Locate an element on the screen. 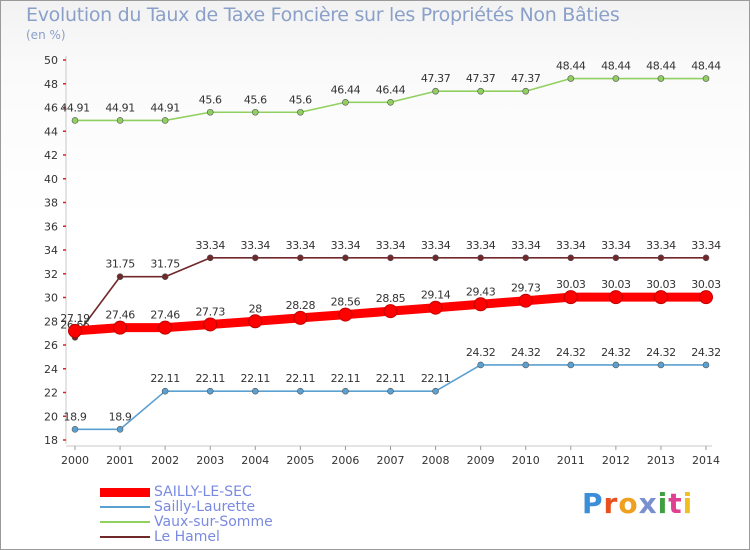 This screenshot has width=750, height=550. x-tick-label: 2003 is located at coordinates (210, 460).